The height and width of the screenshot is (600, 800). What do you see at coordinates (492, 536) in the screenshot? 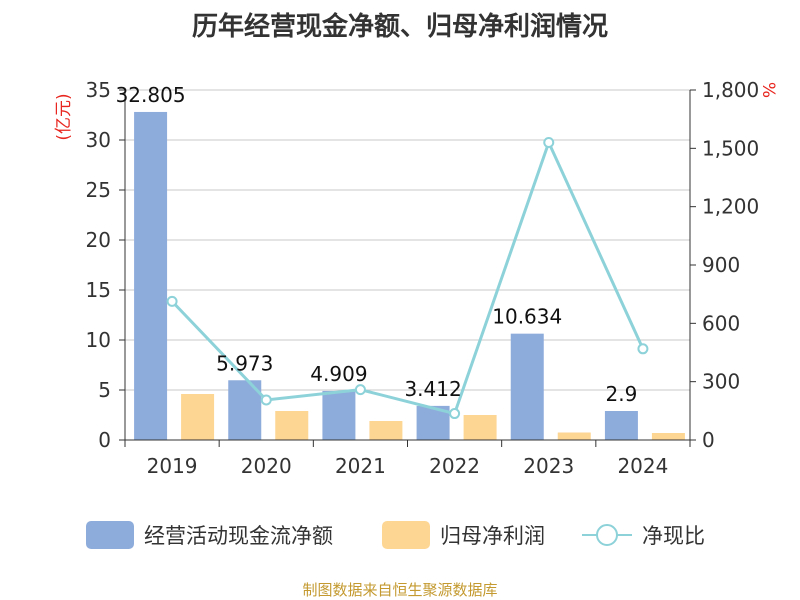
I see `legend-label: 归母净利润` at bounding box center [492, 536].